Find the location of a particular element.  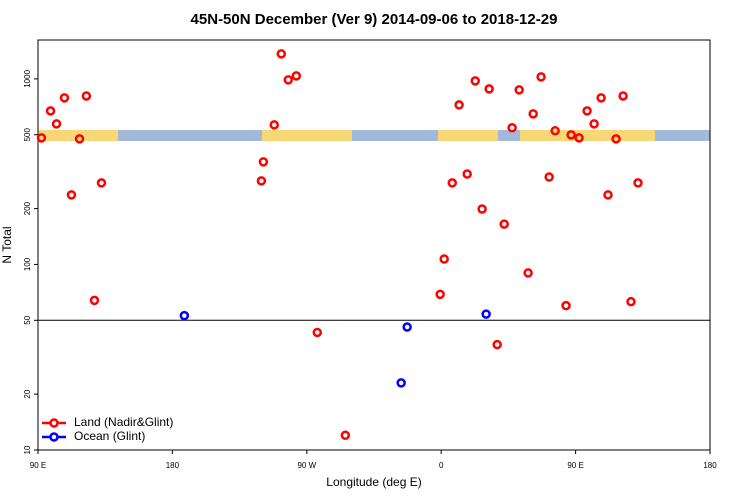

y-tick-label: 10 is located at coordinates (27, 449).